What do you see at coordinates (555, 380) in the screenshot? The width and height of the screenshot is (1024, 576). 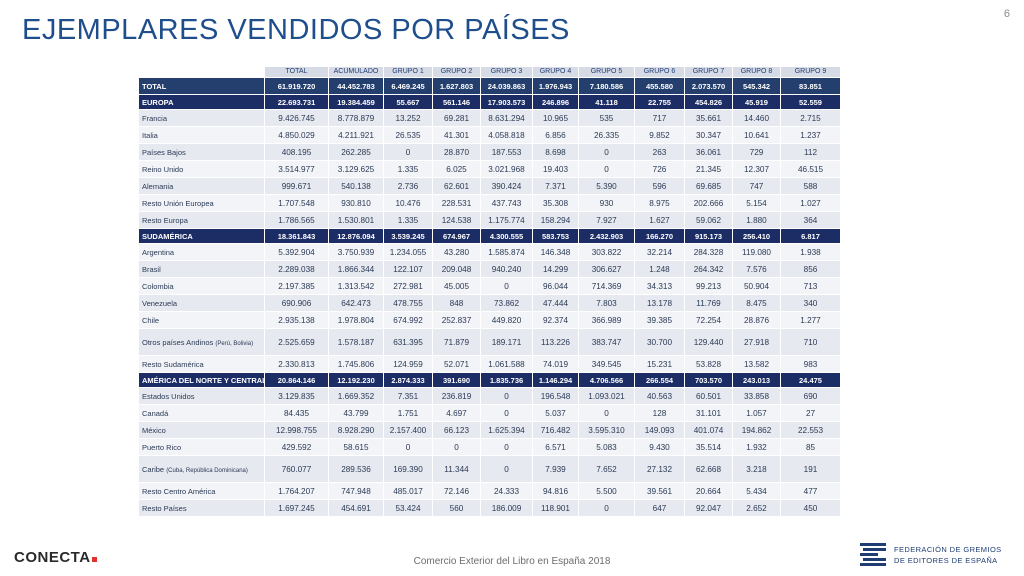 I see `table-cell: 1.146.294` at bounding box center [555, 380].